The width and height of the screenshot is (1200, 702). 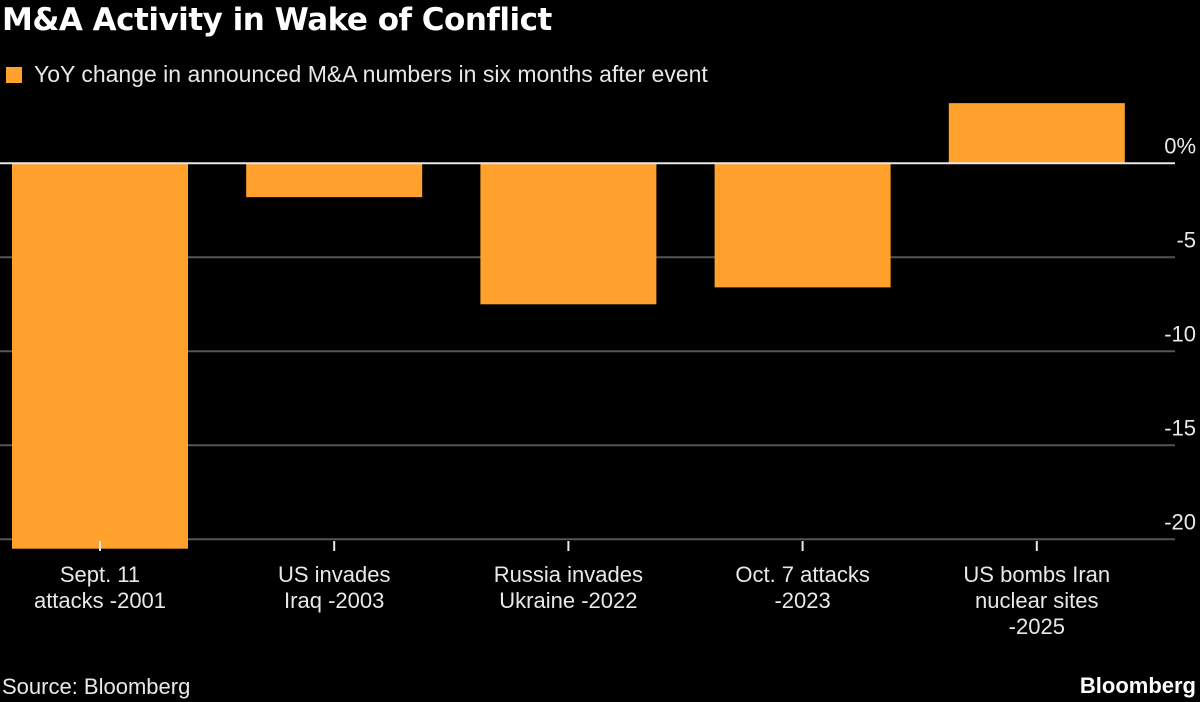 What do you see at coordinates (100, 600) in the screenshot?
I see `category-label: attacks -2001` at bounding box center [100, 600].